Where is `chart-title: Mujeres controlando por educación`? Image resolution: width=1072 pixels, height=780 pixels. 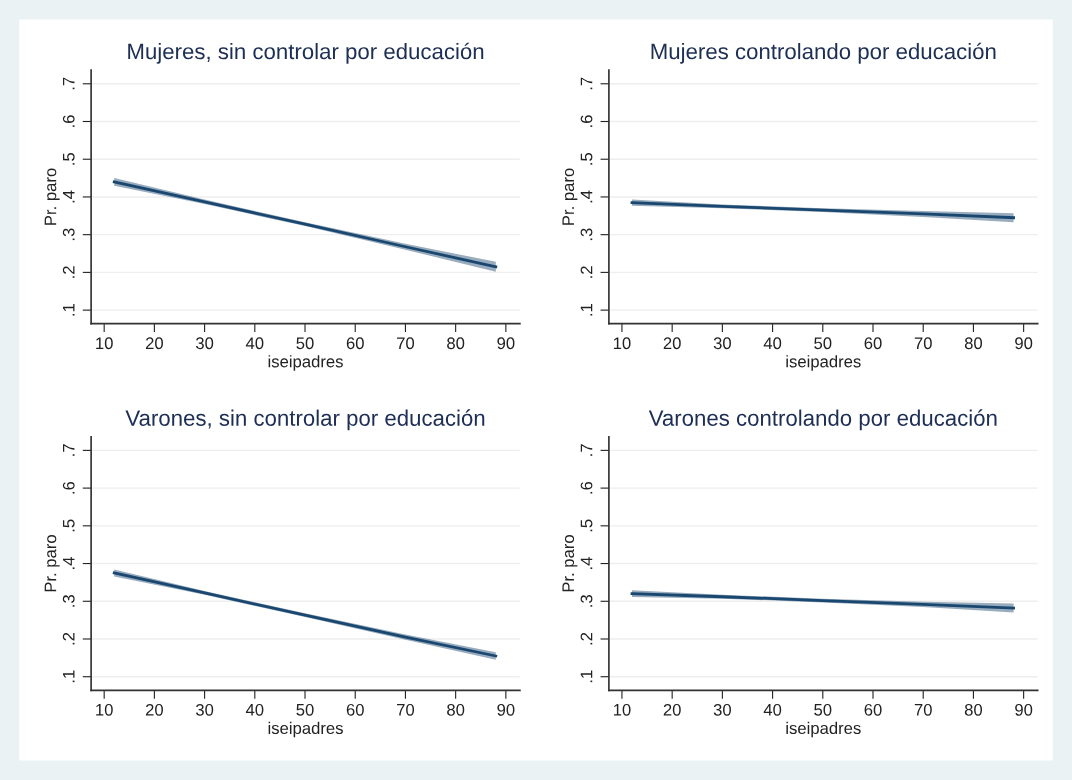
chart-title: Mujeres controlando por educación is located at coordinates (823, 53).